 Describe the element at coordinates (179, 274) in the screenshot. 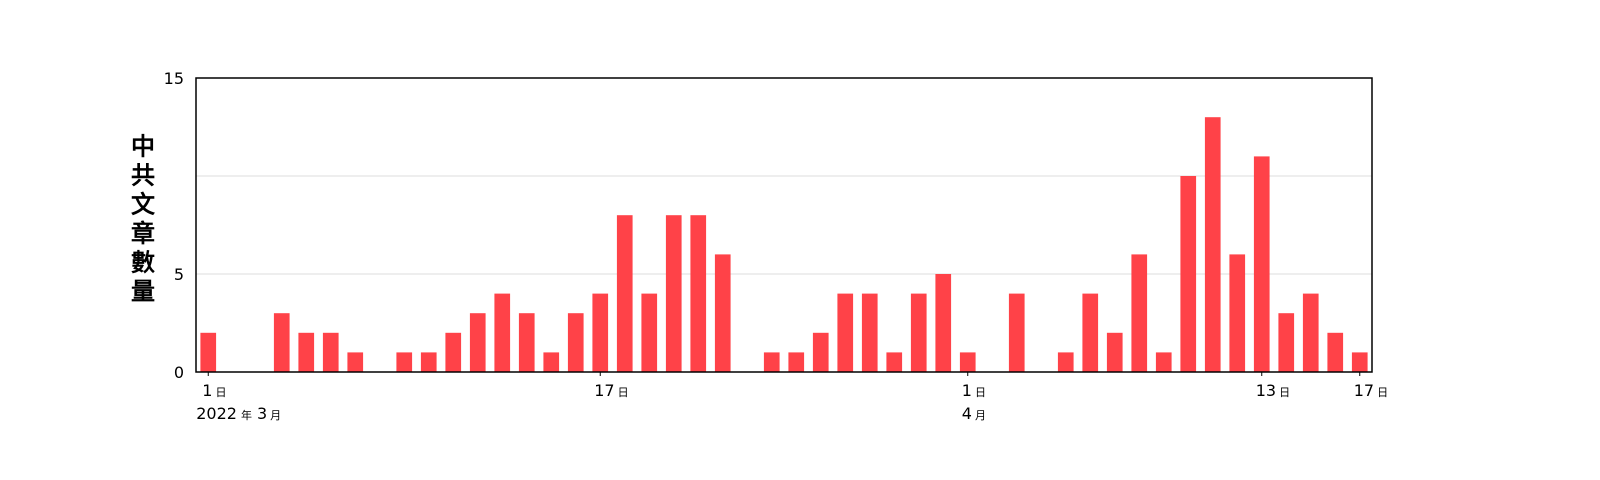

I see `y-tick-label: 5` at that location.